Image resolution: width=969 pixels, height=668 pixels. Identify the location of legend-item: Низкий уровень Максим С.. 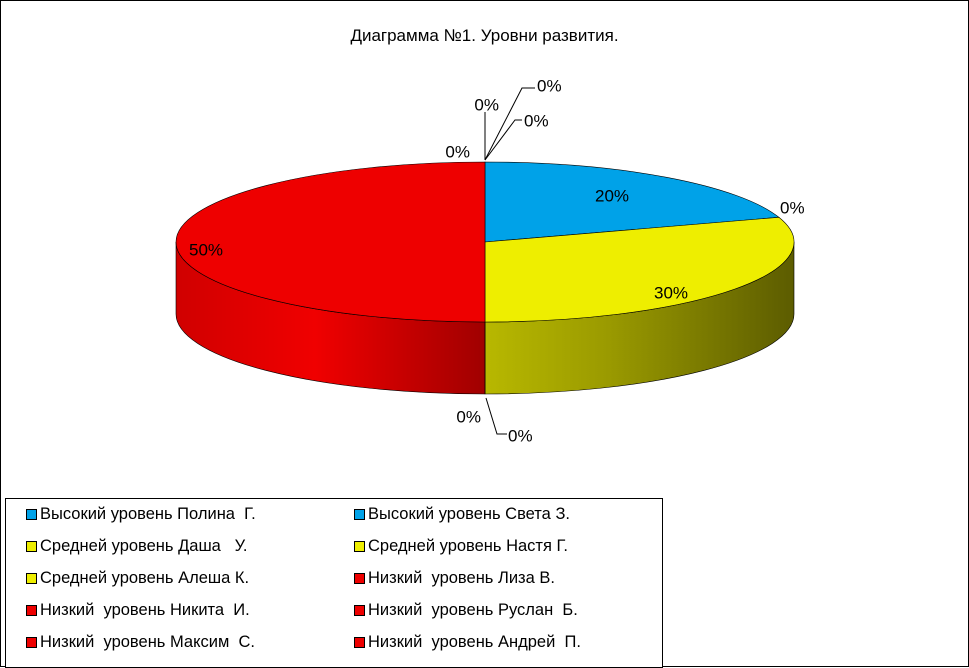
(140, 642).